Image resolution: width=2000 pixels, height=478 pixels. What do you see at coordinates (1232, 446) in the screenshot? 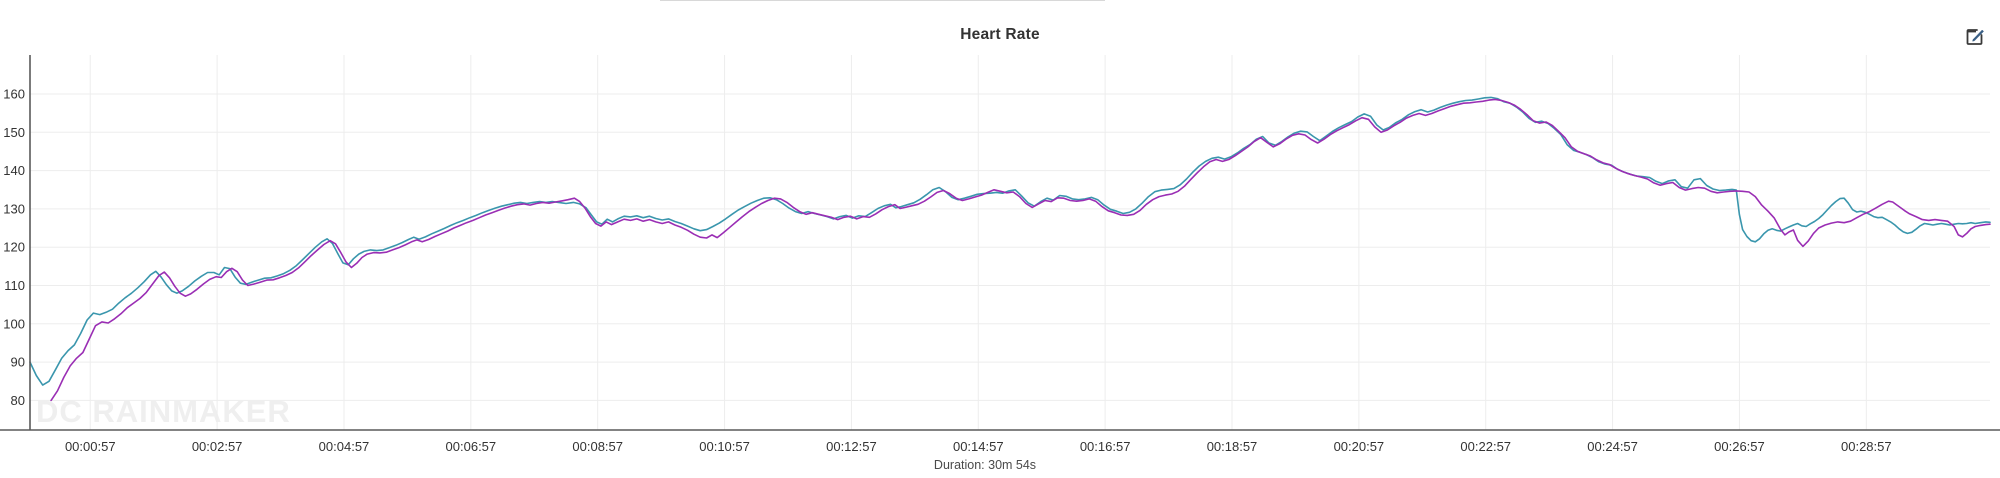
I see `x-tick-label-9: 00:18:57` at bounding box center [1232, 446].